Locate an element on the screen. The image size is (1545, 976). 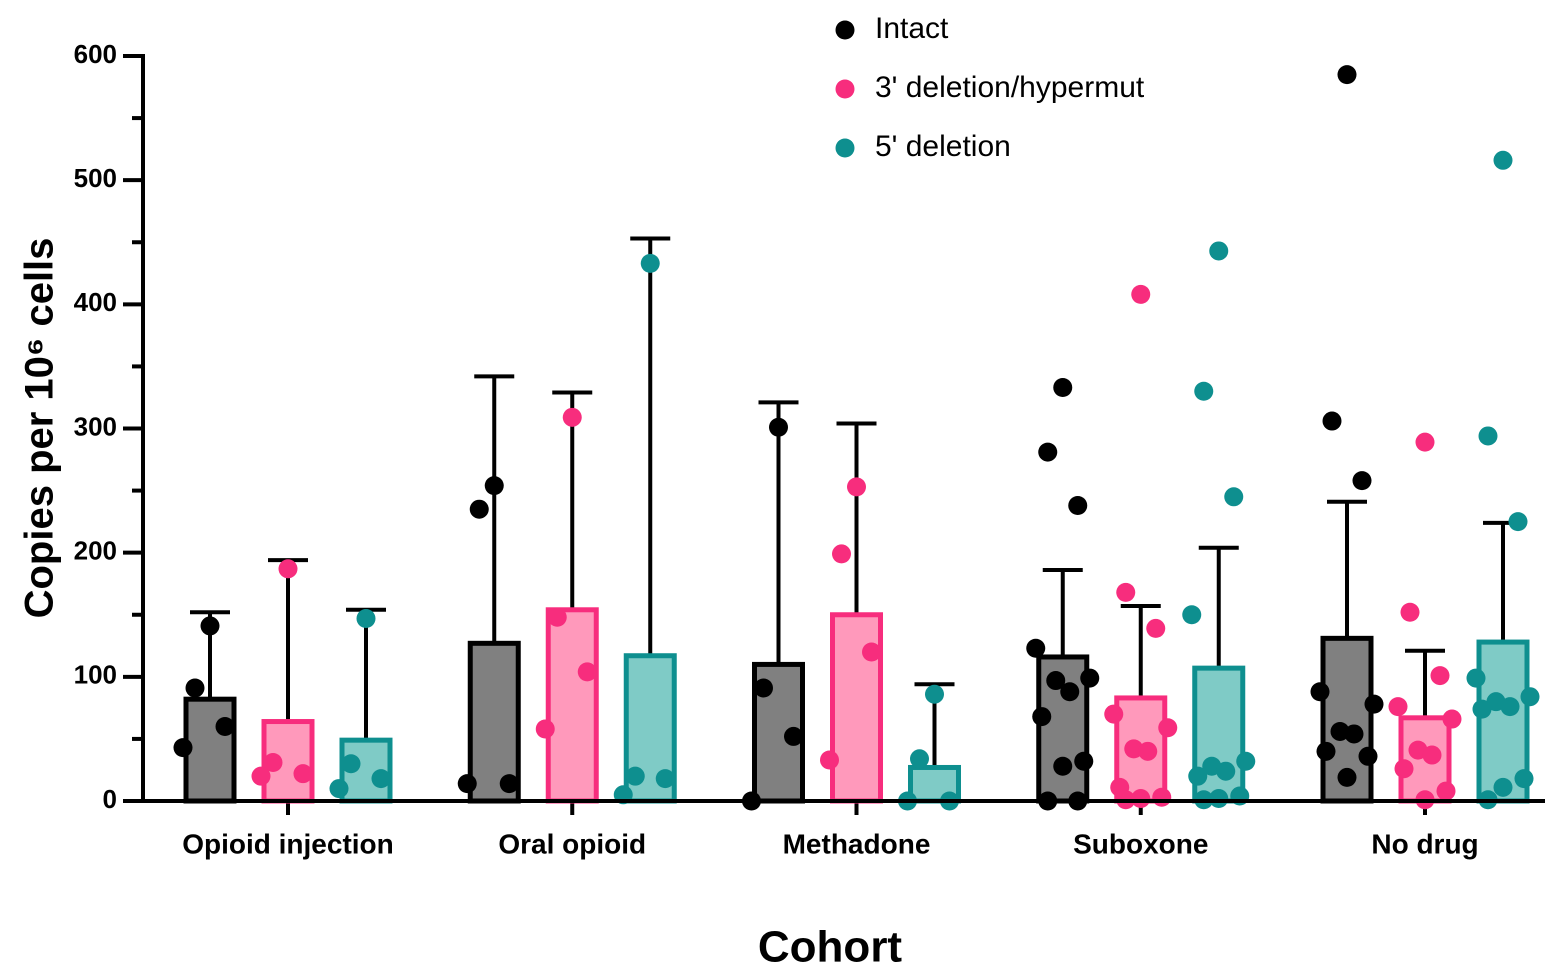
y-tick-label: 500 is located at coordinates (95, 178).